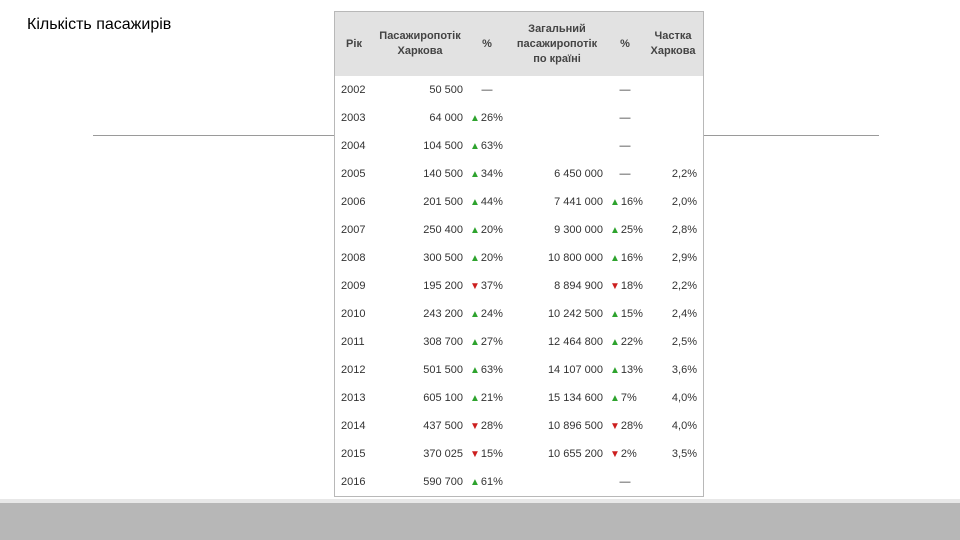  Describe the element at coordinates (519, 258) in the screenshot. I see `table-row: 2008 300 500 ▲20% 10 800 000 ▲16% 2,9%` at that location.